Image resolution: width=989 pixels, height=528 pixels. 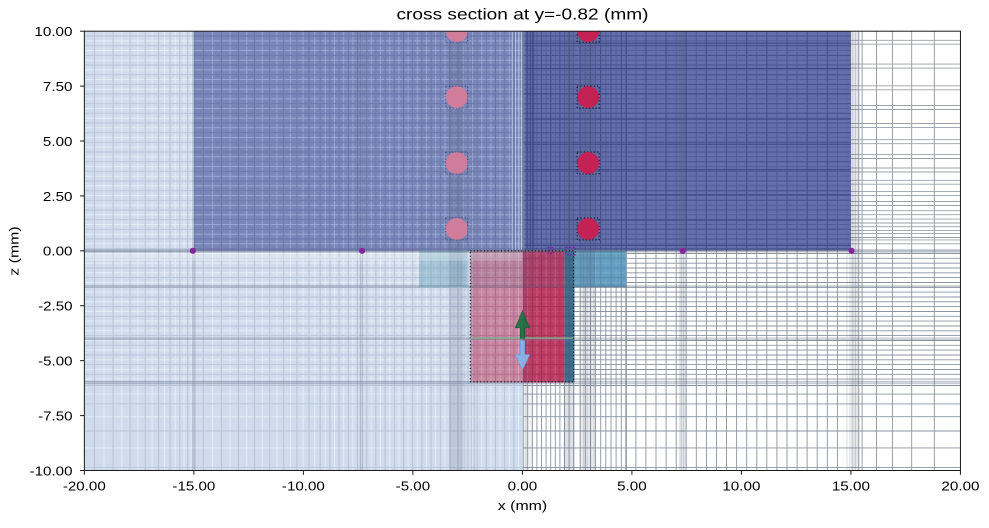 I want to click on svg-text: x (mm), so click(x=522, y=505).